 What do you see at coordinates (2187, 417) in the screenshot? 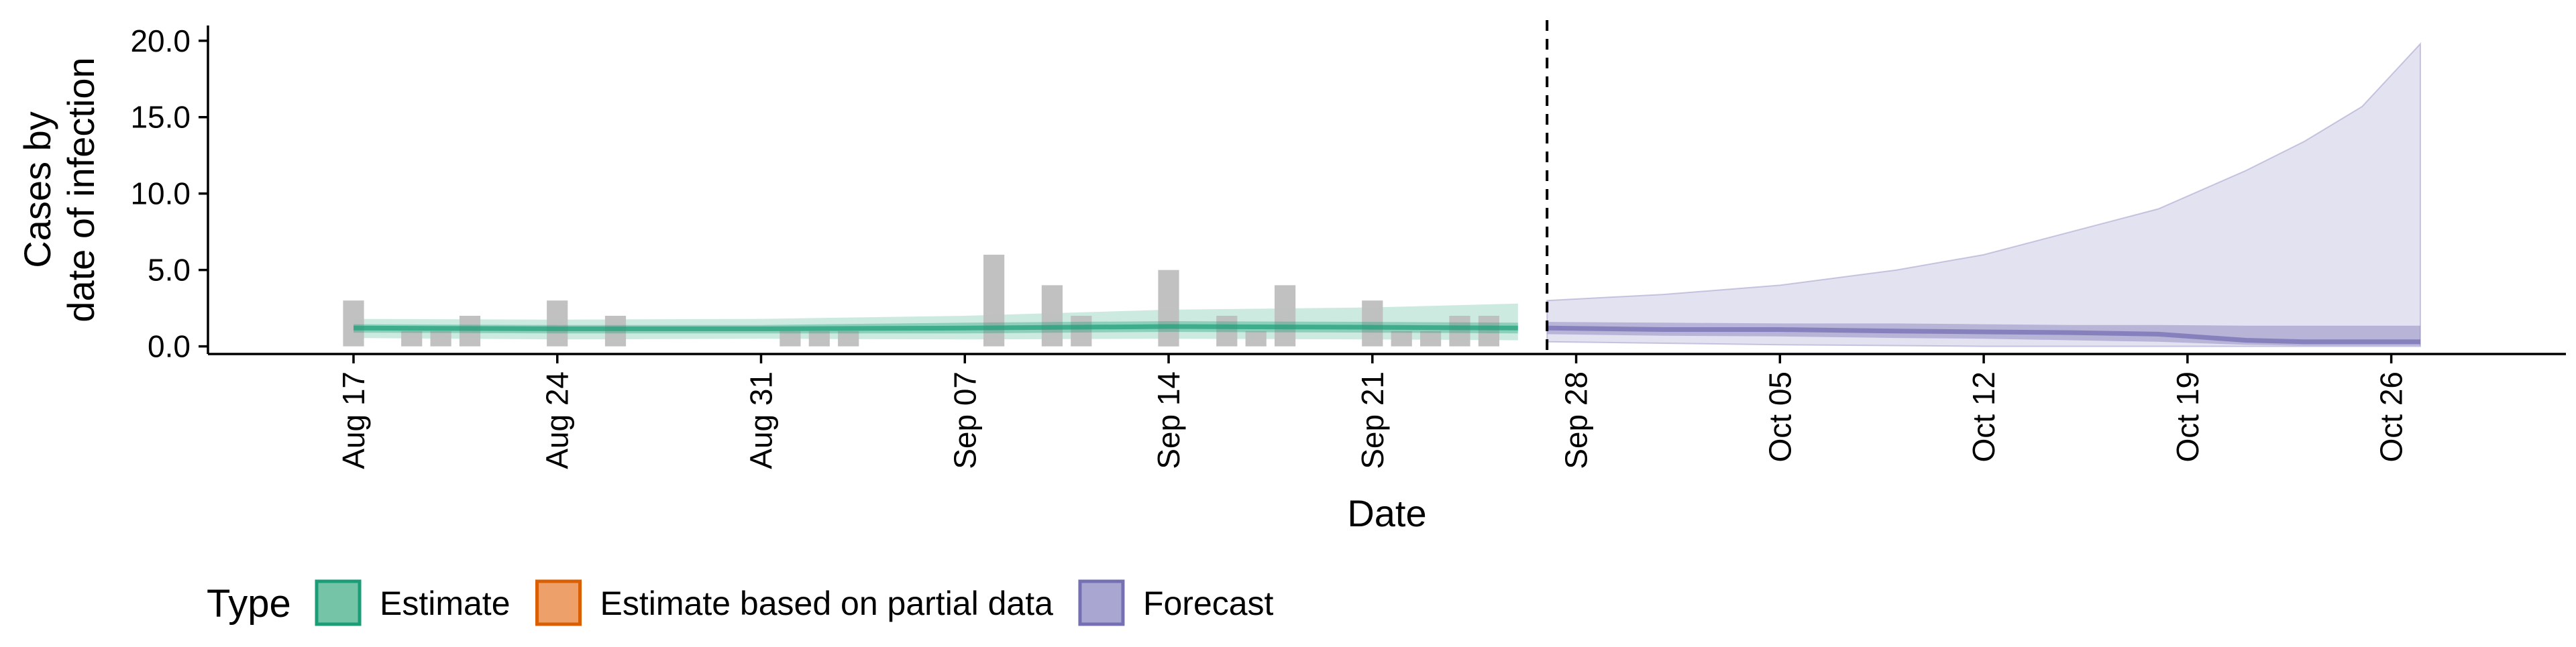
I see `x-tick-label: Oct 19` at bounding box center [2187, 417].